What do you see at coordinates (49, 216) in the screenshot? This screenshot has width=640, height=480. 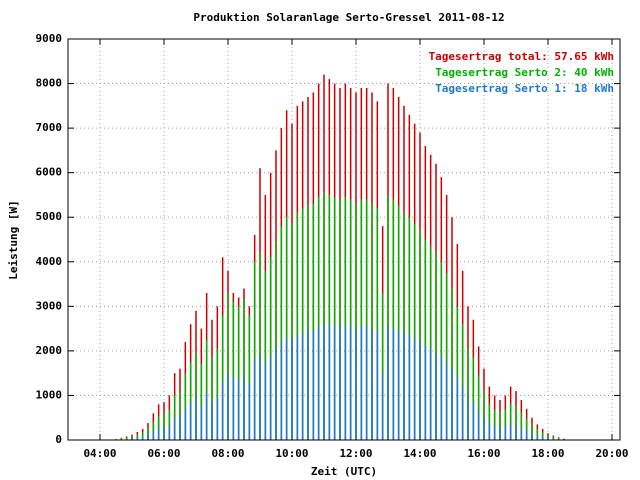 I see `y-tick-label: 5000` at bounding box center [49, 216].